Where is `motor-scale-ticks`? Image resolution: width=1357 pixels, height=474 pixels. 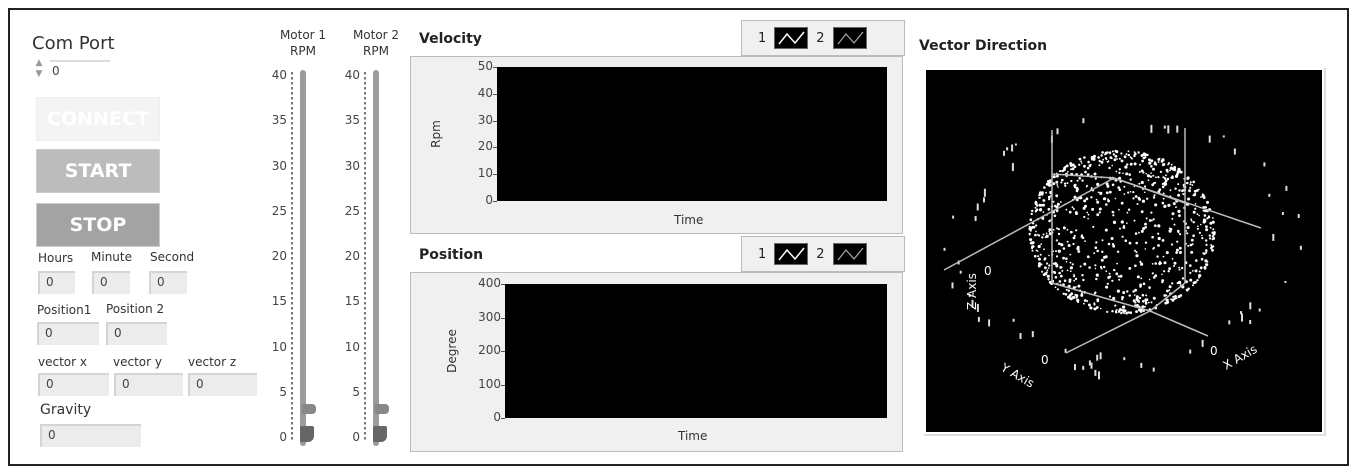 motor-scale-ticks is located at coordinates (292, 256).